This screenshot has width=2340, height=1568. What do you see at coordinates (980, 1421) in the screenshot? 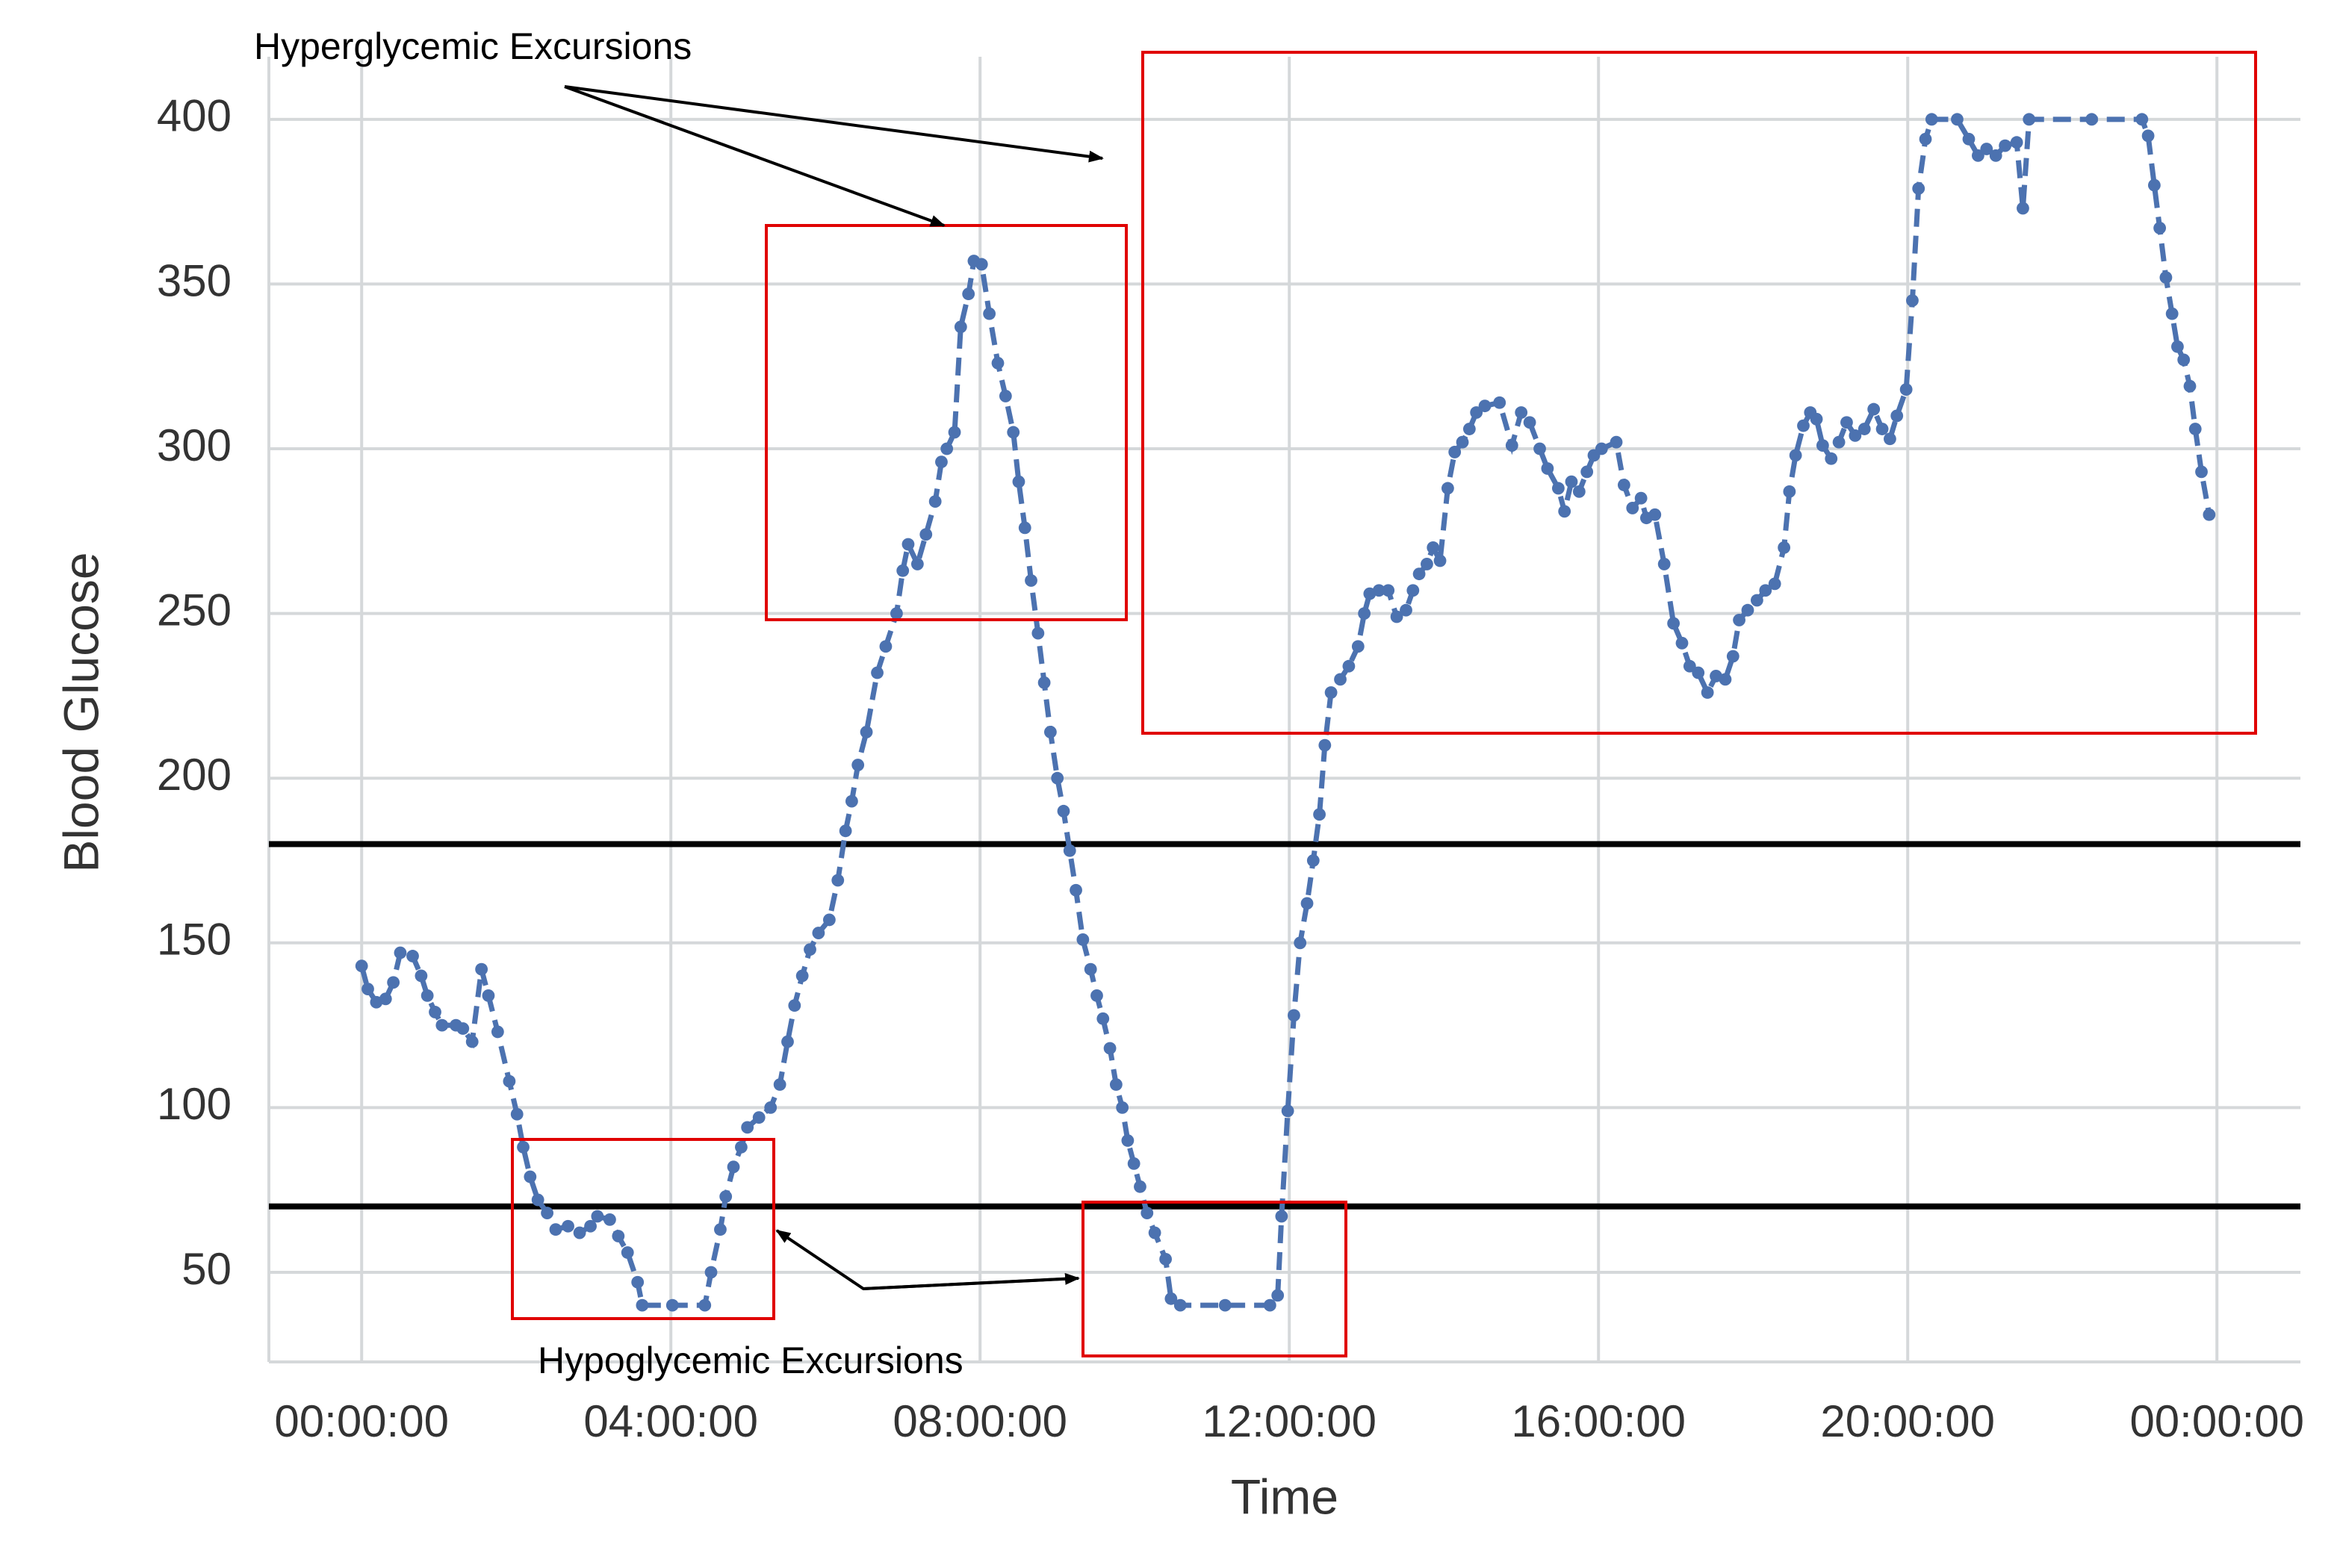
I see `x-tick-label: 08:00:00` at bounding box center [980, 1421].